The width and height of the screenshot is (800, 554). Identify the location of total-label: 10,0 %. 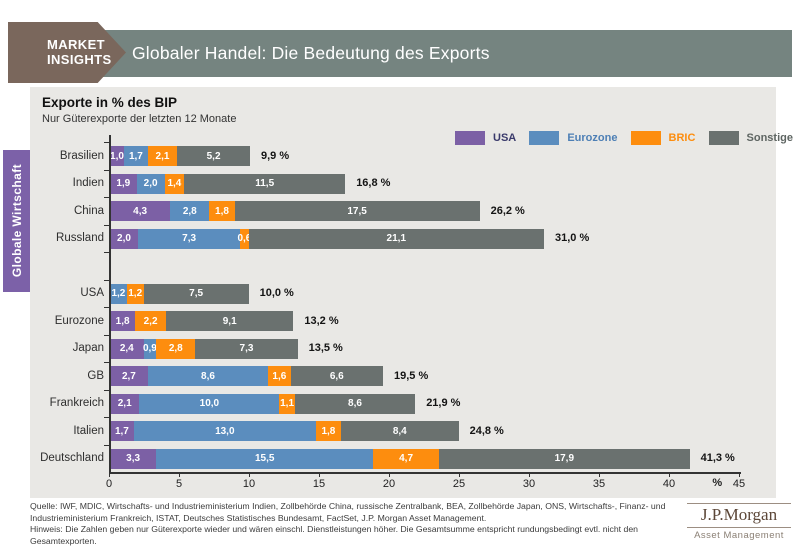
(276, 293).